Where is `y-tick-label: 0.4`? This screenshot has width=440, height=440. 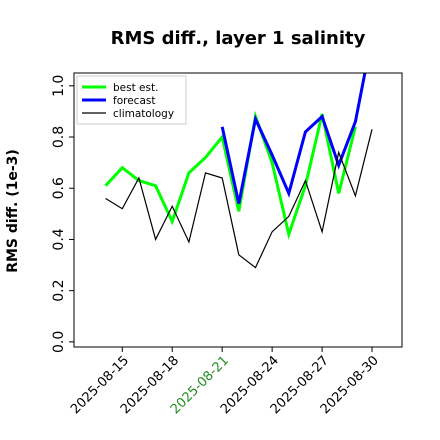 y-tick-label: 0.4 is located at coordinates (59, 239).